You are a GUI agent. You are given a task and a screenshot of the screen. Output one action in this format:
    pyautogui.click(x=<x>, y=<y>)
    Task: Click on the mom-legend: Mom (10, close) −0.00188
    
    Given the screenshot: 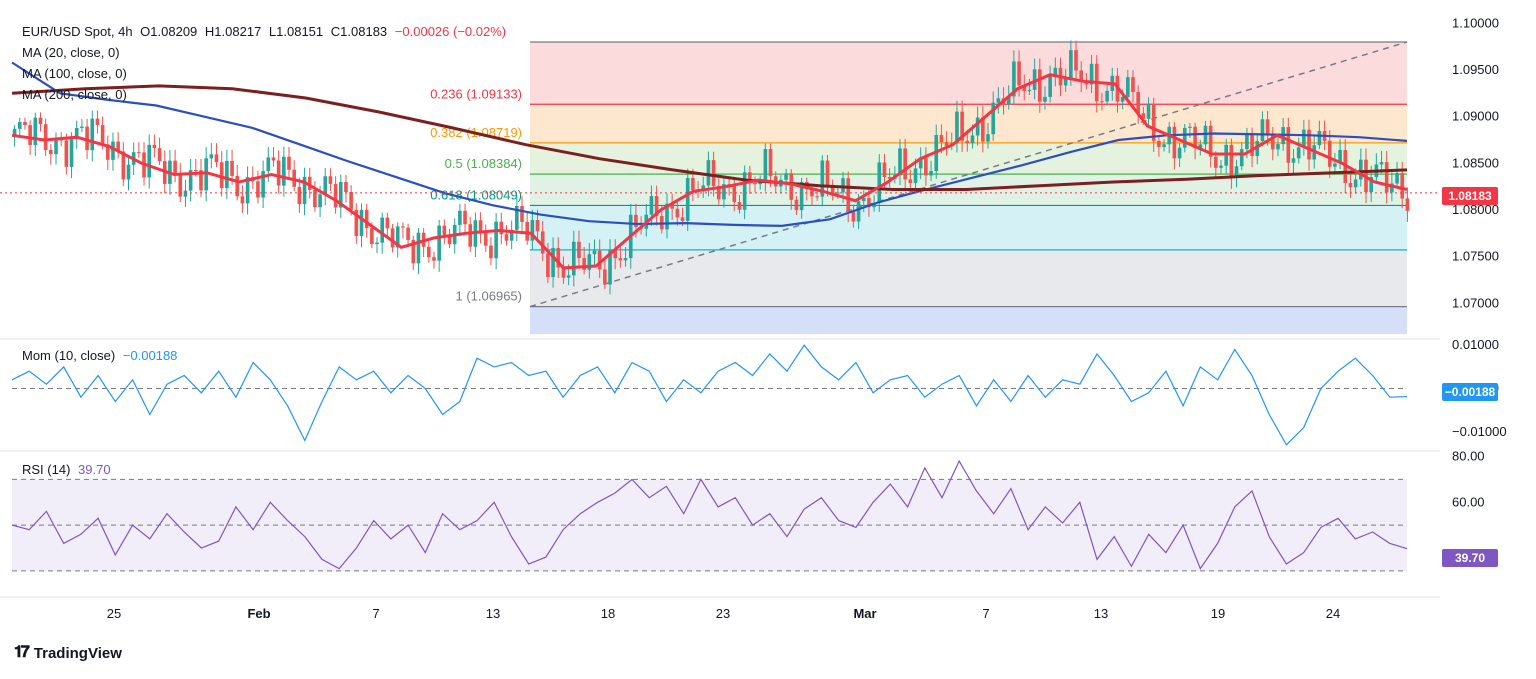 What is the action you would take?
    pyautogui.click(x=101, y=355)
    